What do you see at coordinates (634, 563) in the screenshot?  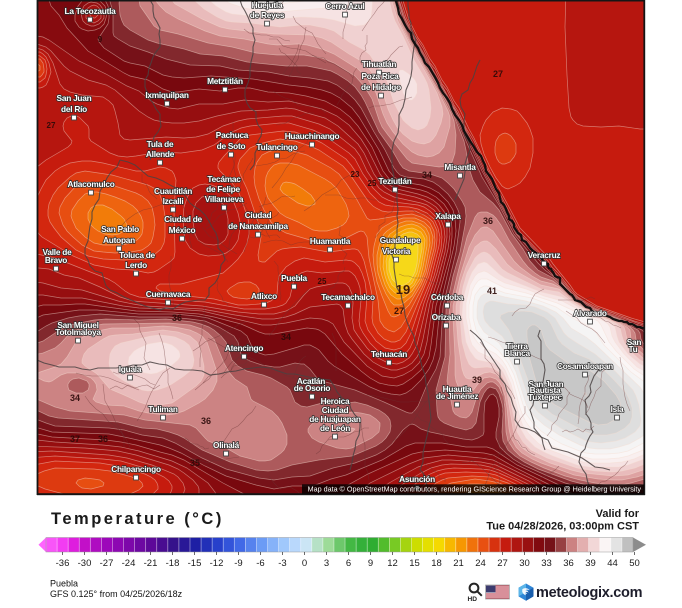 I see `svg-text: 50` at bounding box center [634, 563].